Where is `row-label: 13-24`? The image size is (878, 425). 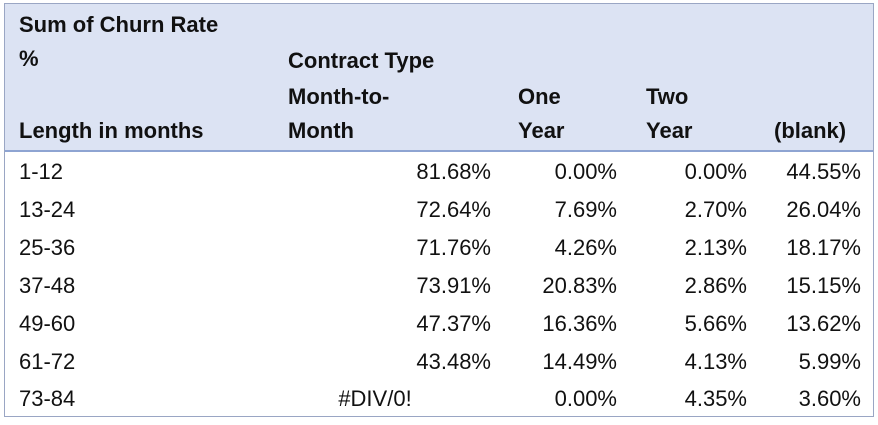
row-label: 13-24 is located at coordinates (47, 209).